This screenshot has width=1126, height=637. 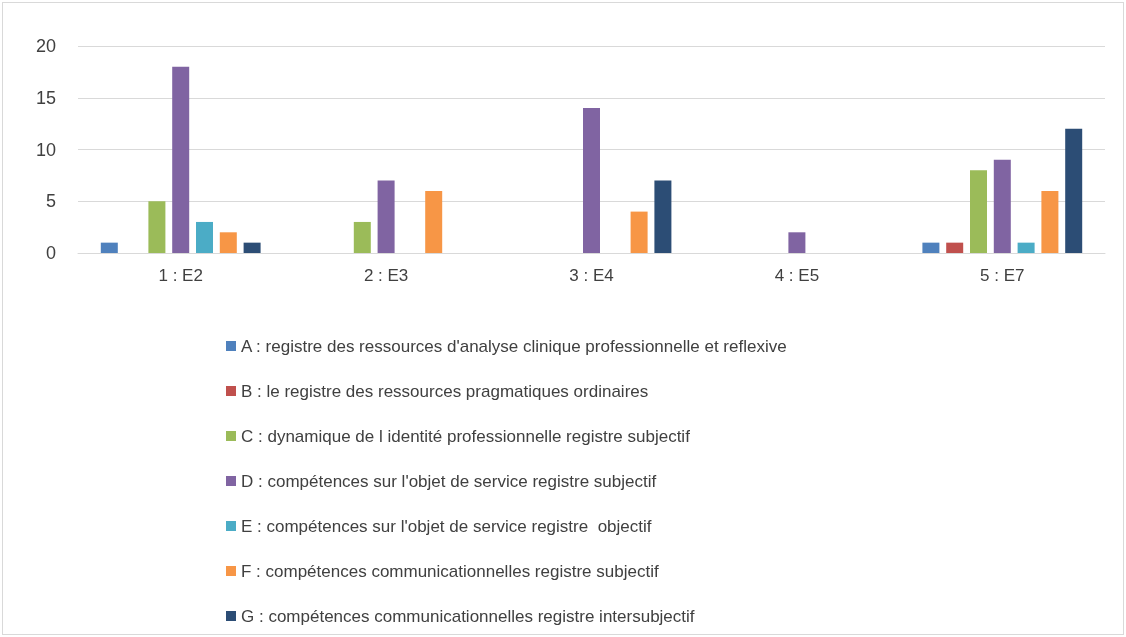 I want to click on legend-label: C : dynamique de l identité professionnelle registre subjectif, so click(x=466, y=436).